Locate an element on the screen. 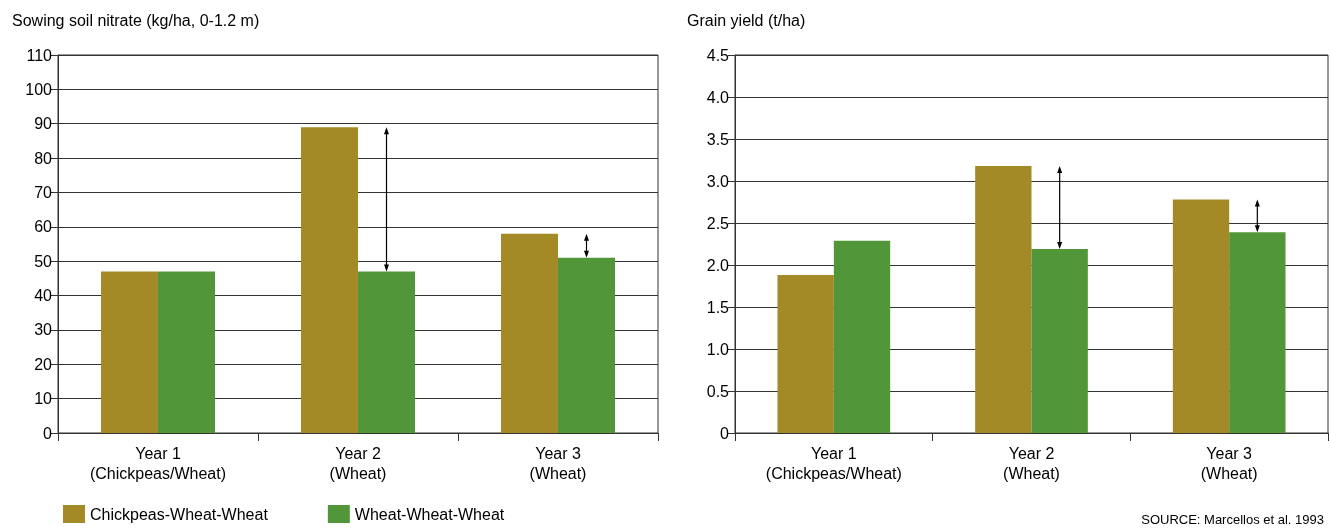 The width and height of the screenshot is (1330, 530). y-tick-label: 3.5 is located at coordinates (718, 139).